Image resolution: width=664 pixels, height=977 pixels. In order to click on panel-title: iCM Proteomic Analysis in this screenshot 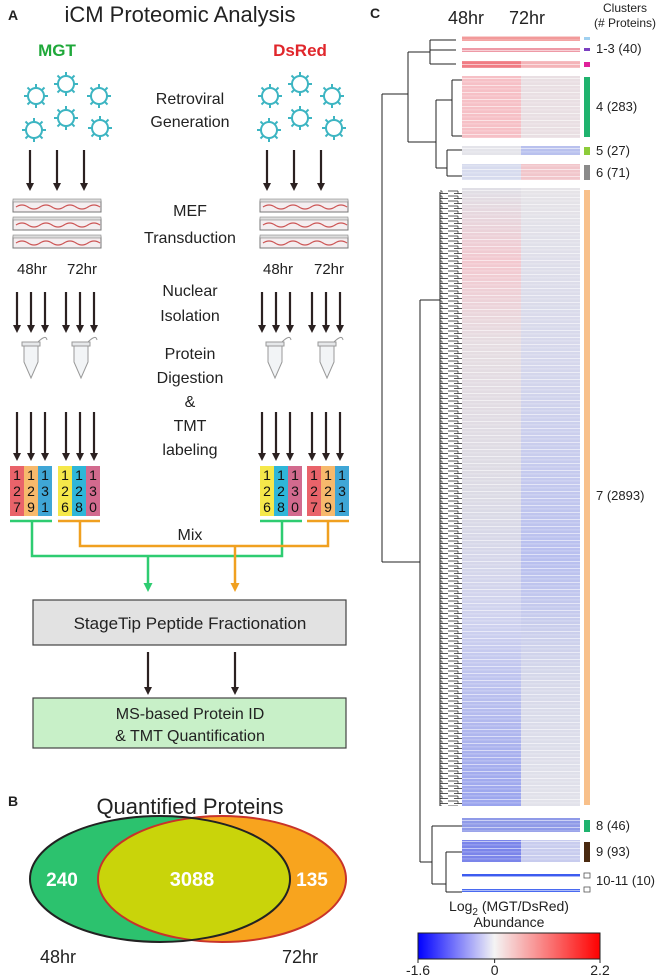, I will do `click(179, 14)`.